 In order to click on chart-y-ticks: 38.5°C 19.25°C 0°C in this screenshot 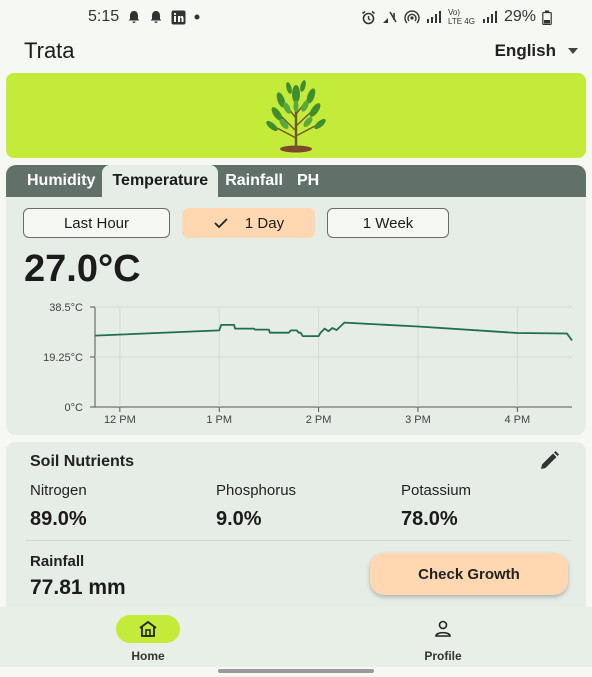, I will do `click(69, 358)`.